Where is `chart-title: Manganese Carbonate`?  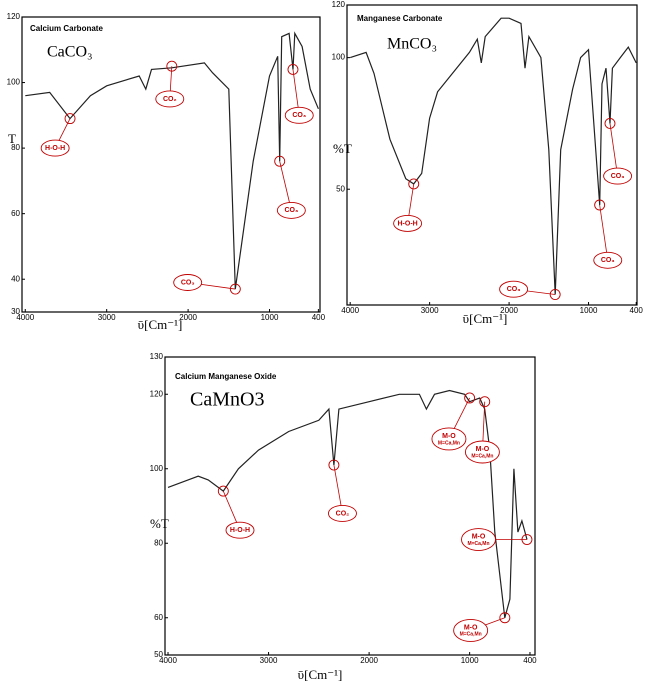 chart-title: Manganese Carbonate is located at coordinates (400, 18).